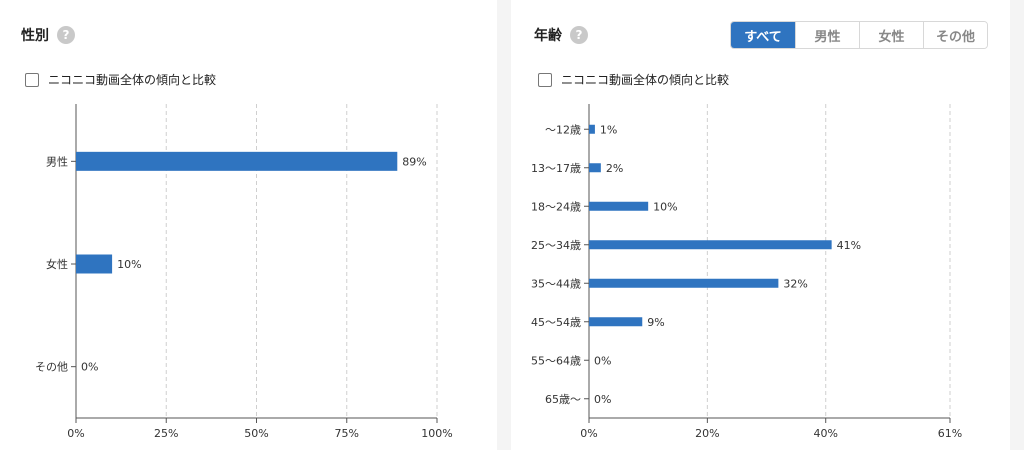 The height and width of the screenshot is (450, 1024). What do you see at coordinates (32, 79) in the screenshot?
I see `gender-compare-checkbox` at bounding box center [32, 79].